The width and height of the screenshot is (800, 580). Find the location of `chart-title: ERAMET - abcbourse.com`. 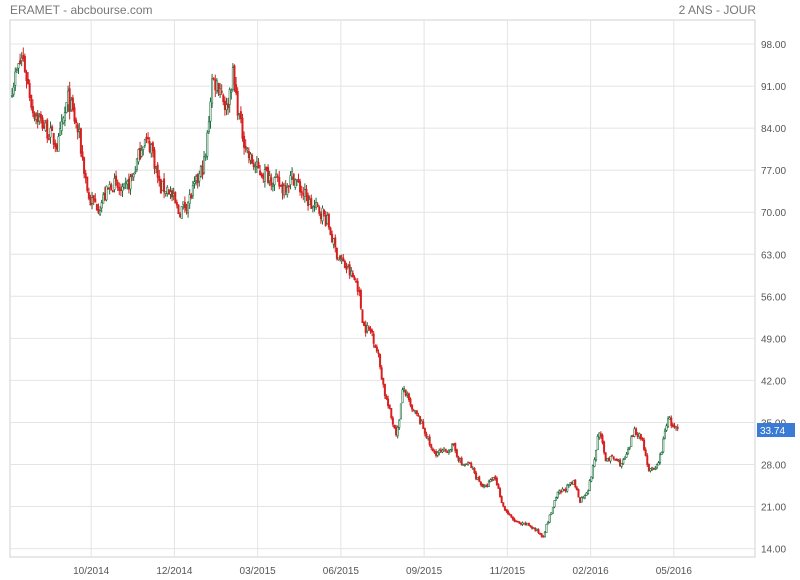

chart-title: ERAMET - abcbourse.com is located at coordinates (81, 10).